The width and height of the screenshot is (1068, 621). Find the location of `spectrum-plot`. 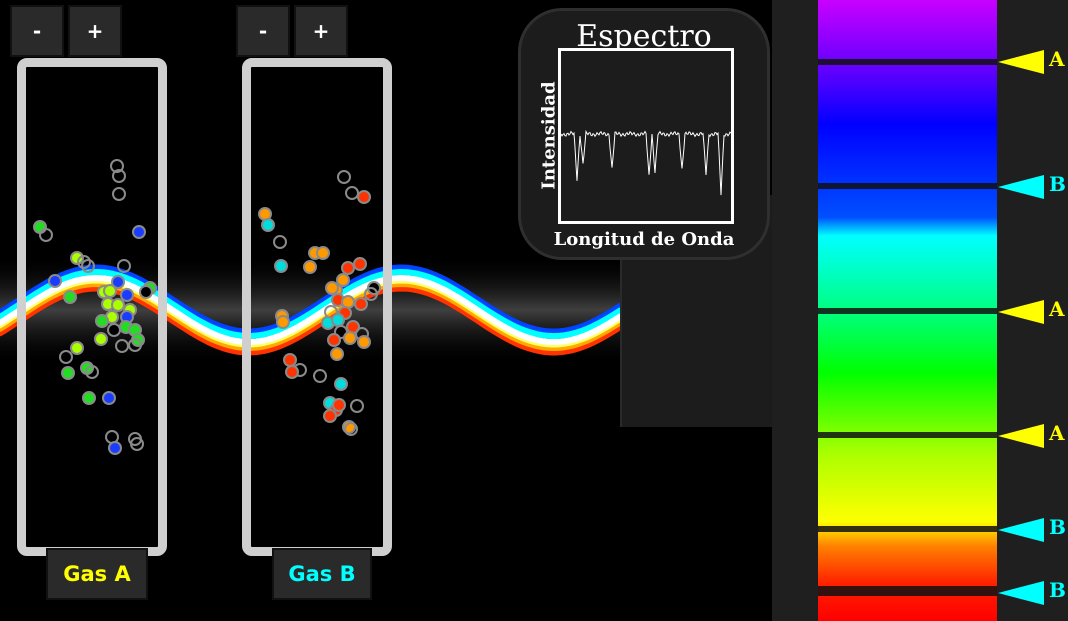

spectrum-plot is located at coordinates (646, 136).